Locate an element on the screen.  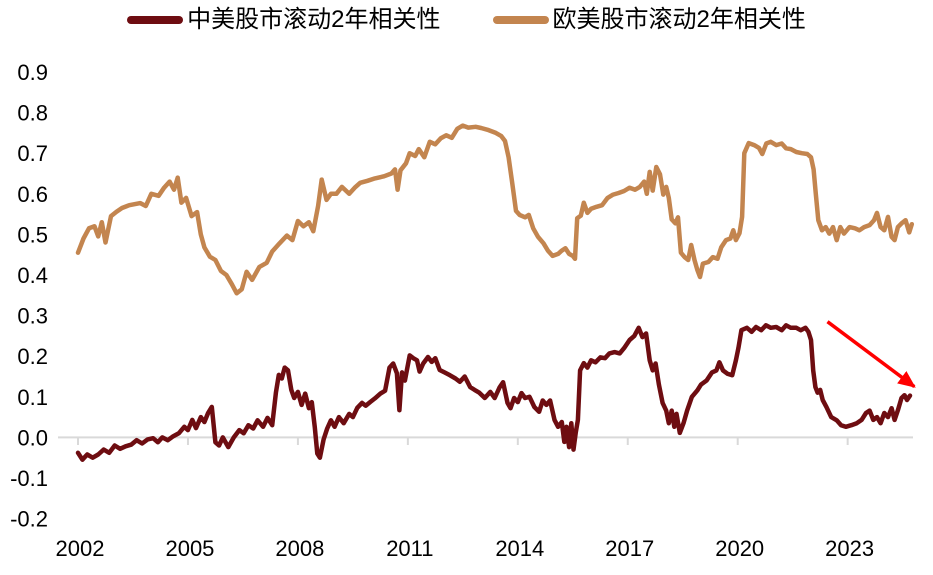
y-tick-label: 0.3 is located at coordinates (32, 316).